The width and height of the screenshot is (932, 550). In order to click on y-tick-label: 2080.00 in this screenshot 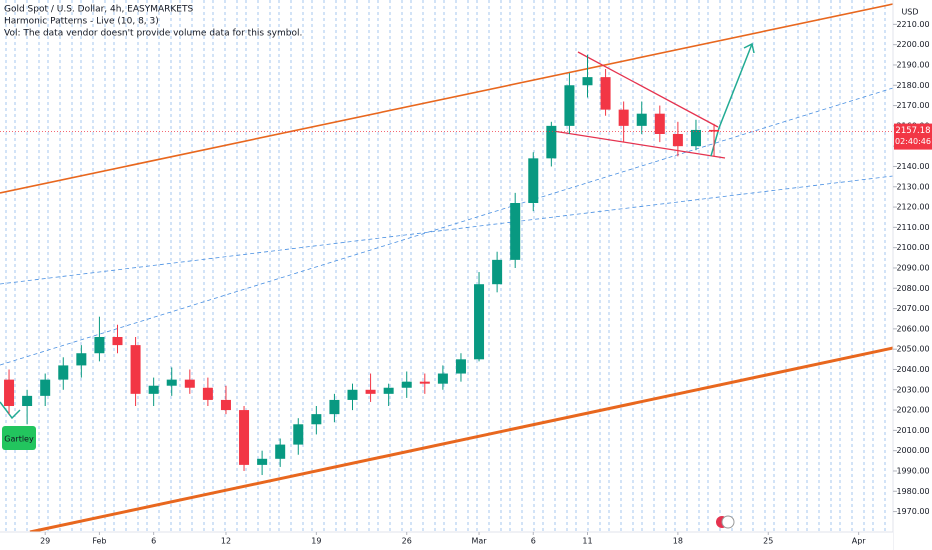, I will do `click(912, 288)`.